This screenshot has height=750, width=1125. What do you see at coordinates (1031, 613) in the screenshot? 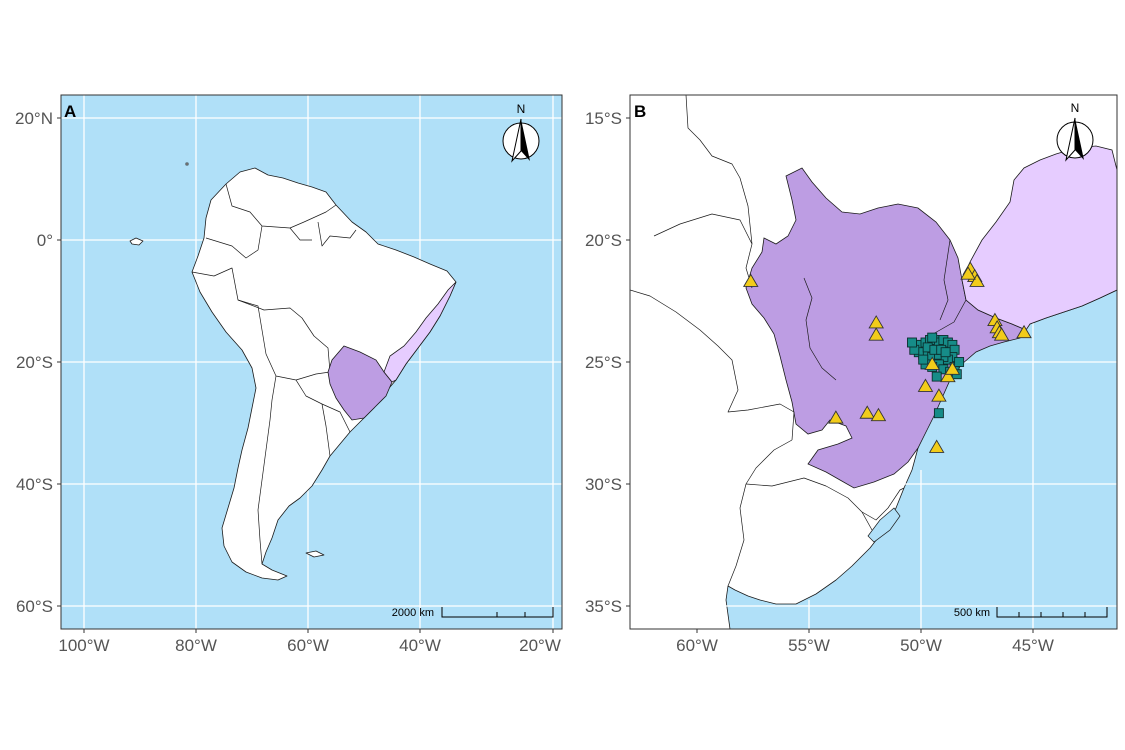
I see `scale-bar-b: 500 km` at bounding box center [1031, 613].